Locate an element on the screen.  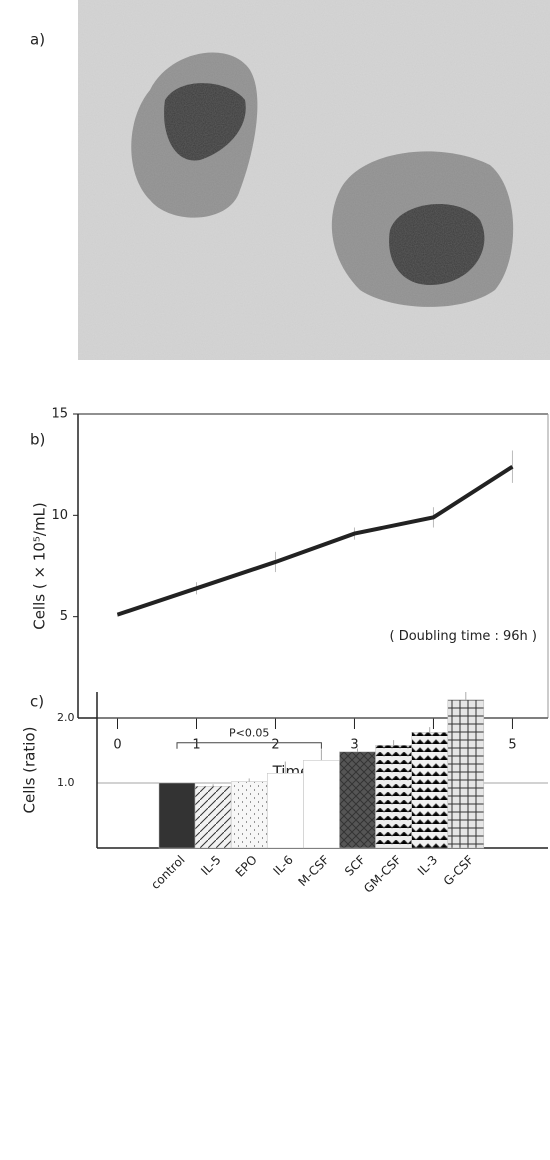
x-tick-label: 5 is located at coordinates (512, 745).